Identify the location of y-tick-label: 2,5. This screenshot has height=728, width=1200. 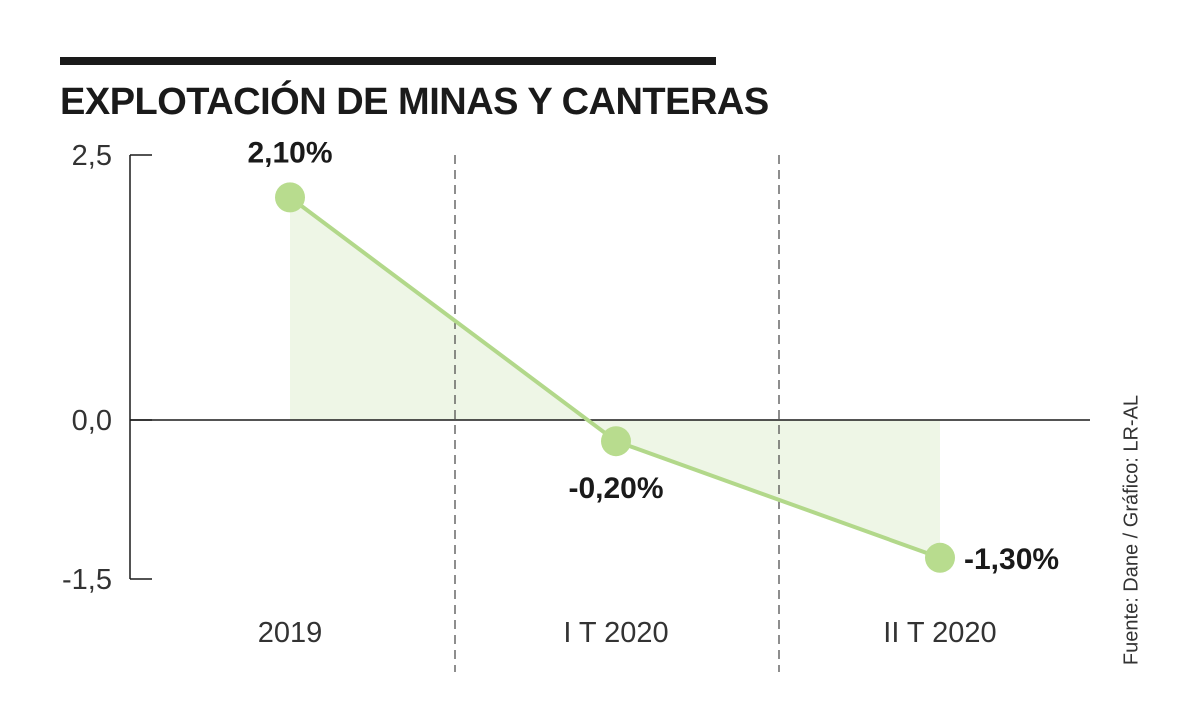
(92, 156).